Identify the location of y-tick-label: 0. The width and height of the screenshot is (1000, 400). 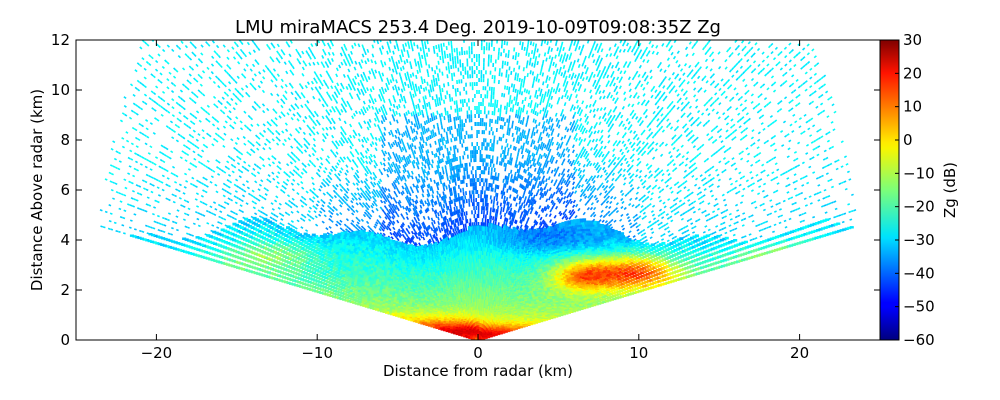
(65, 340).